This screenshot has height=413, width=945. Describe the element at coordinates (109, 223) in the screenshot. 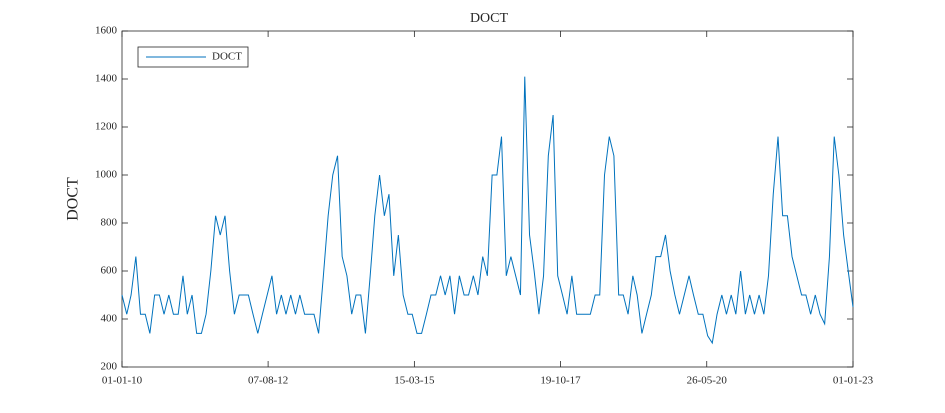

I see `y-tick-label: 800` at that location.